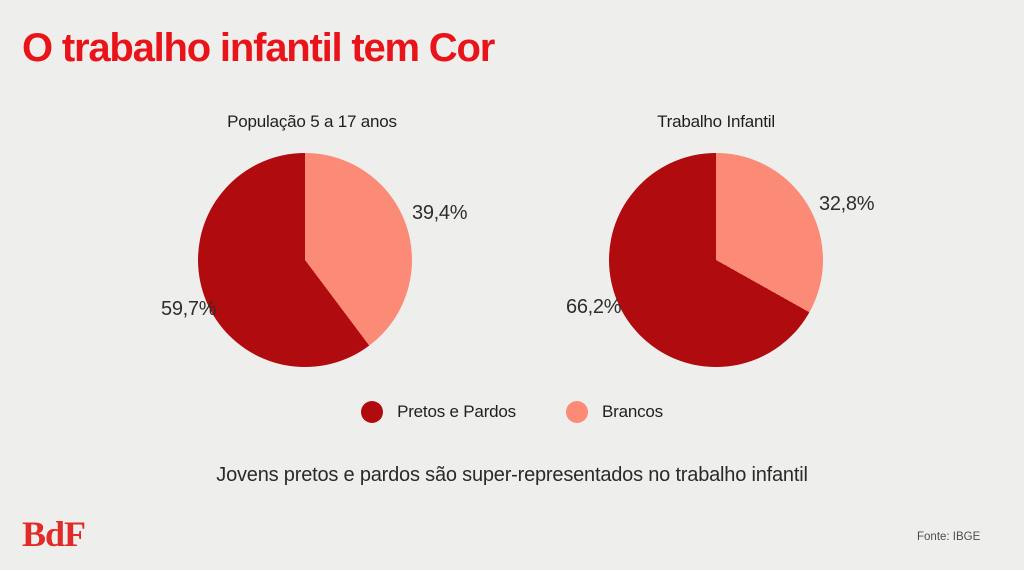 The image size is (1024, 570). I want to click on slice-label-trabalho-brancos: 32,8%, so click(847, 204).